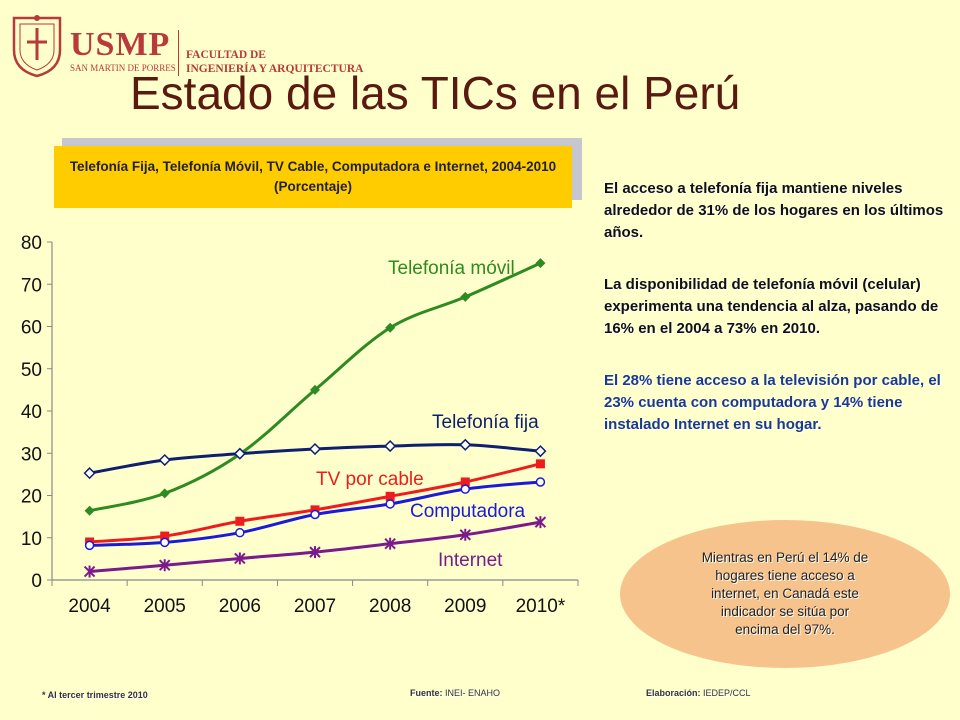 The image size is (960, 720). I want to click on y-tick-label: 40, so click(31, 412).